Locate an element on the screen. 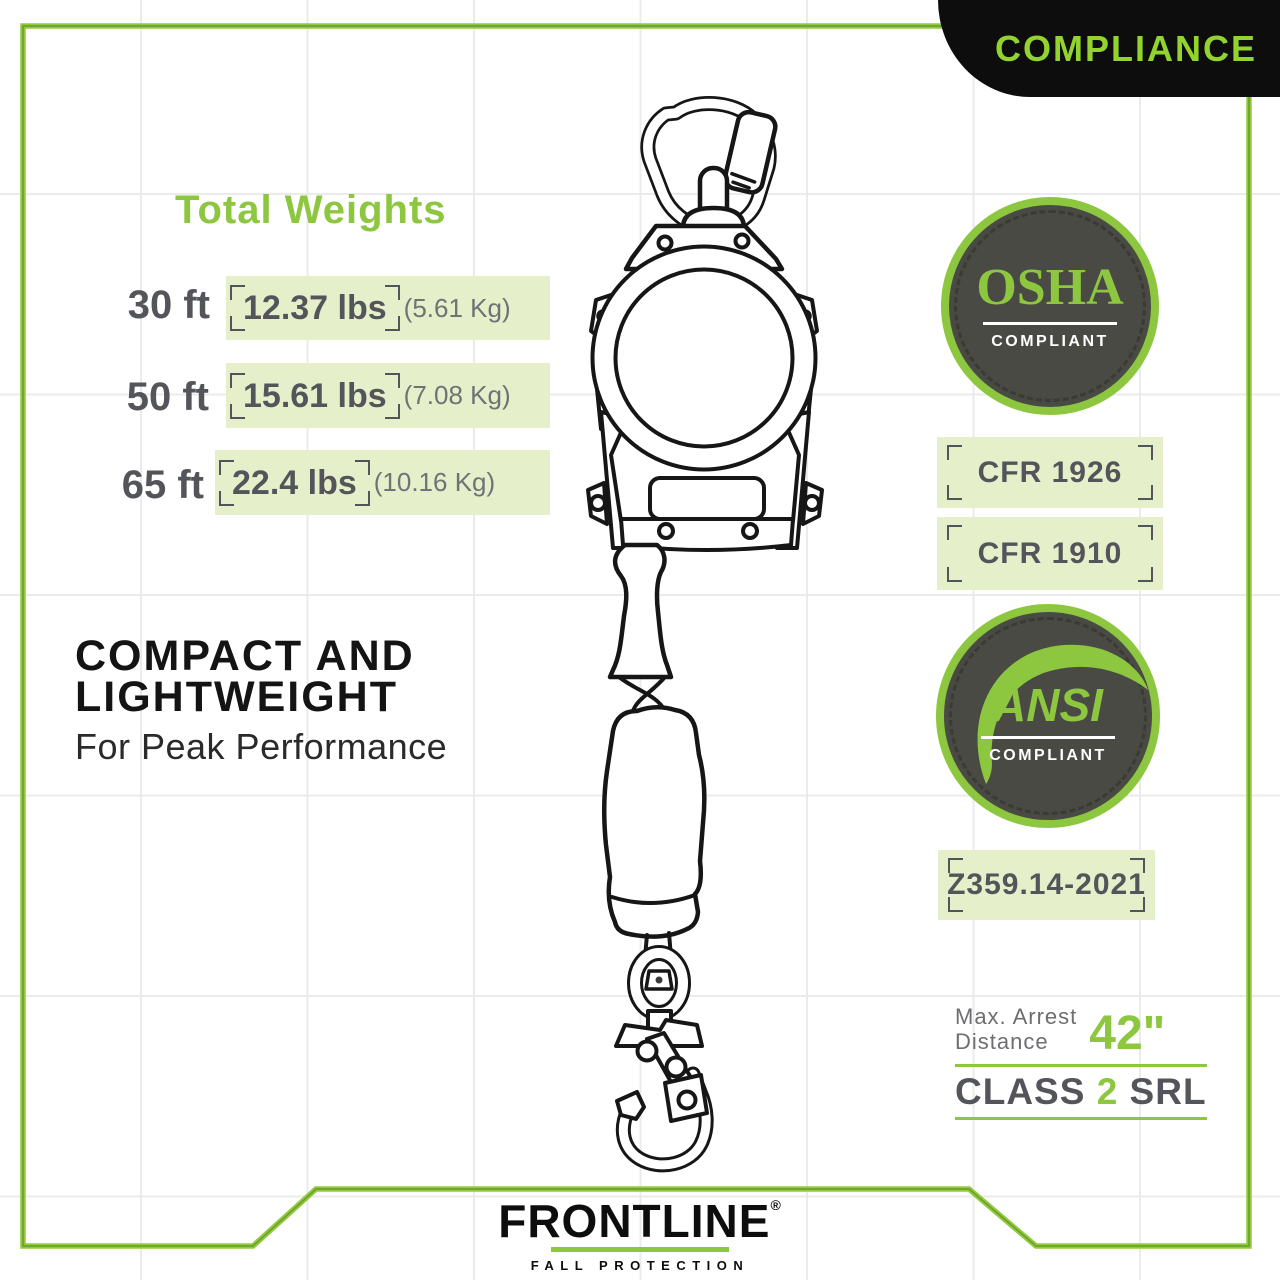 The width and height of the screenshot is (1280, 1280). weight-lbs-value: 22.4 lbs is located at coordinates (294, 482).